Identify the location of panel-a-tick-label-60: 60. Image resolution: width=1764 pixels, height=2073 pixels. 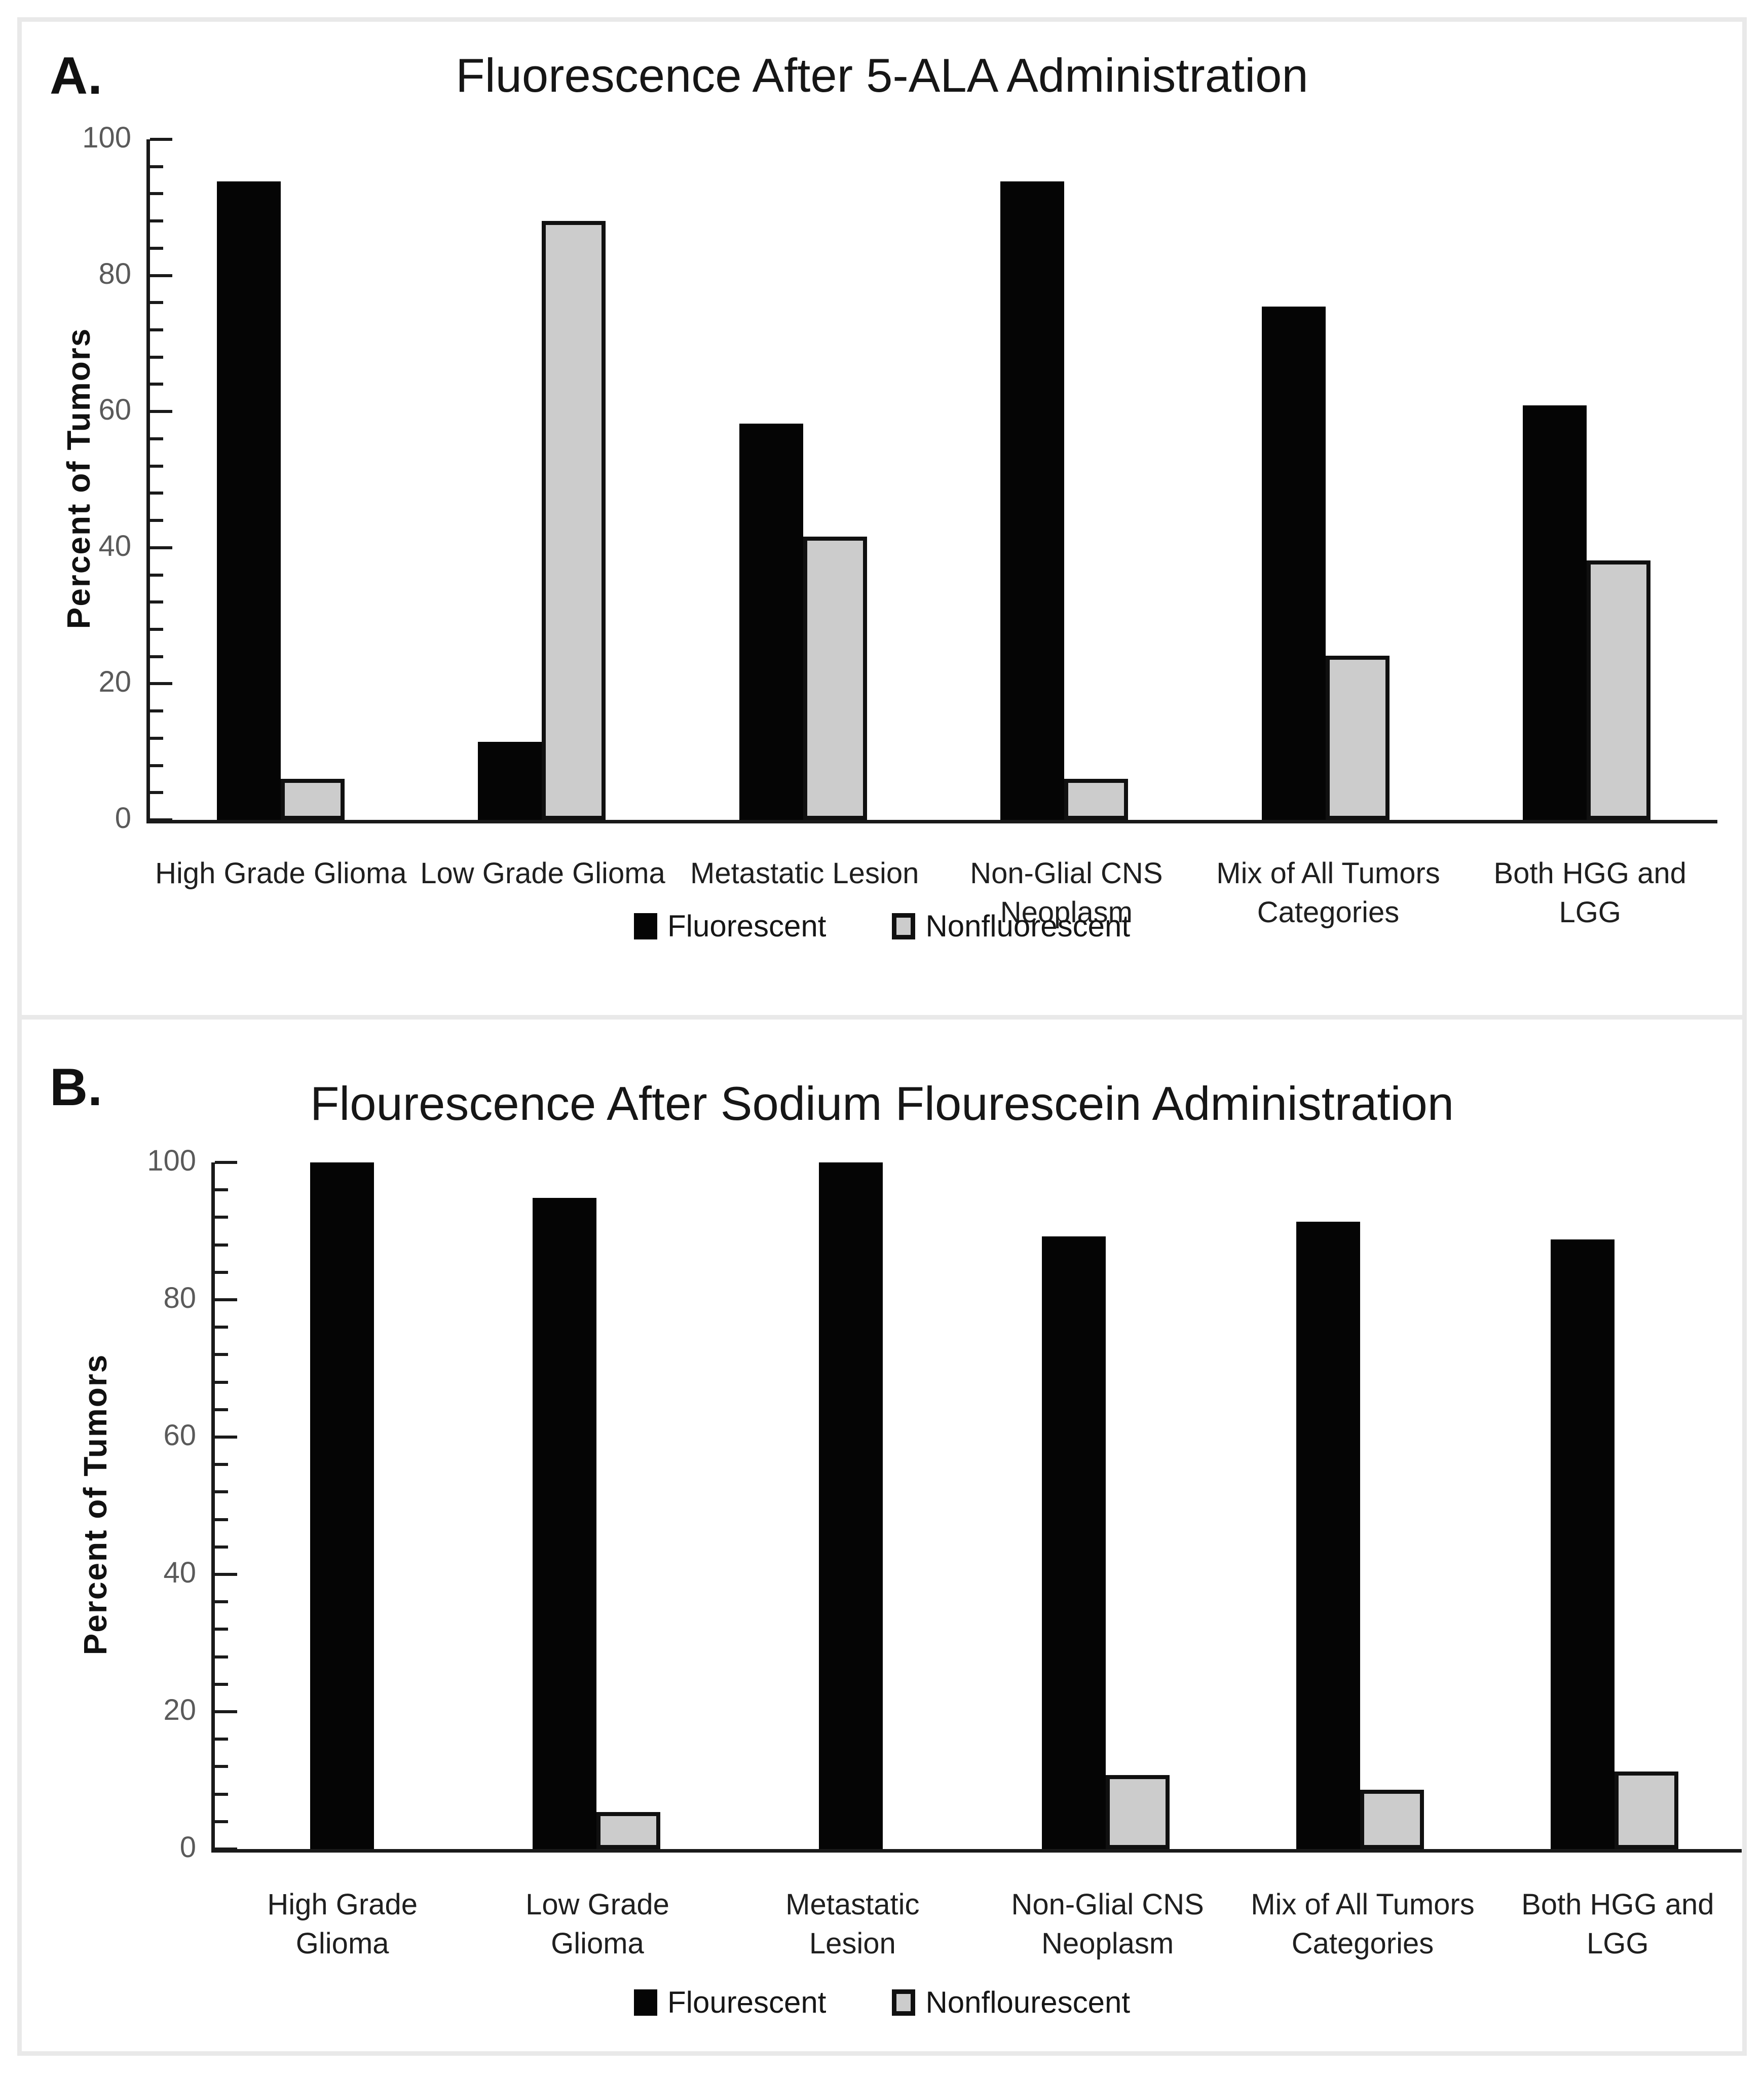
(114, 410).